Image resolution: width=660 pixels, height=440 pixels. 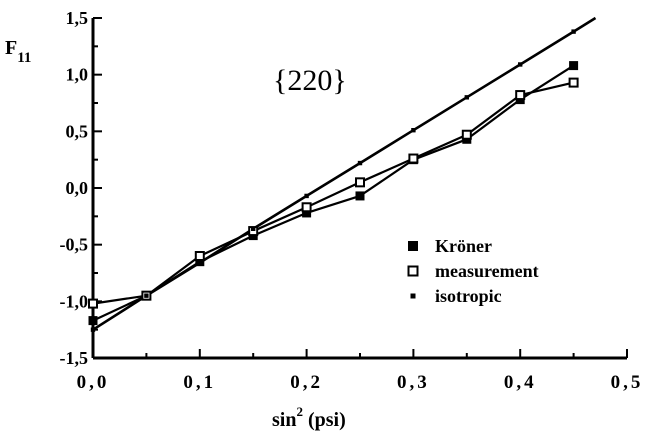 I want to click on legend-label-isotropic: isotropic, so click(x=468, y=296).